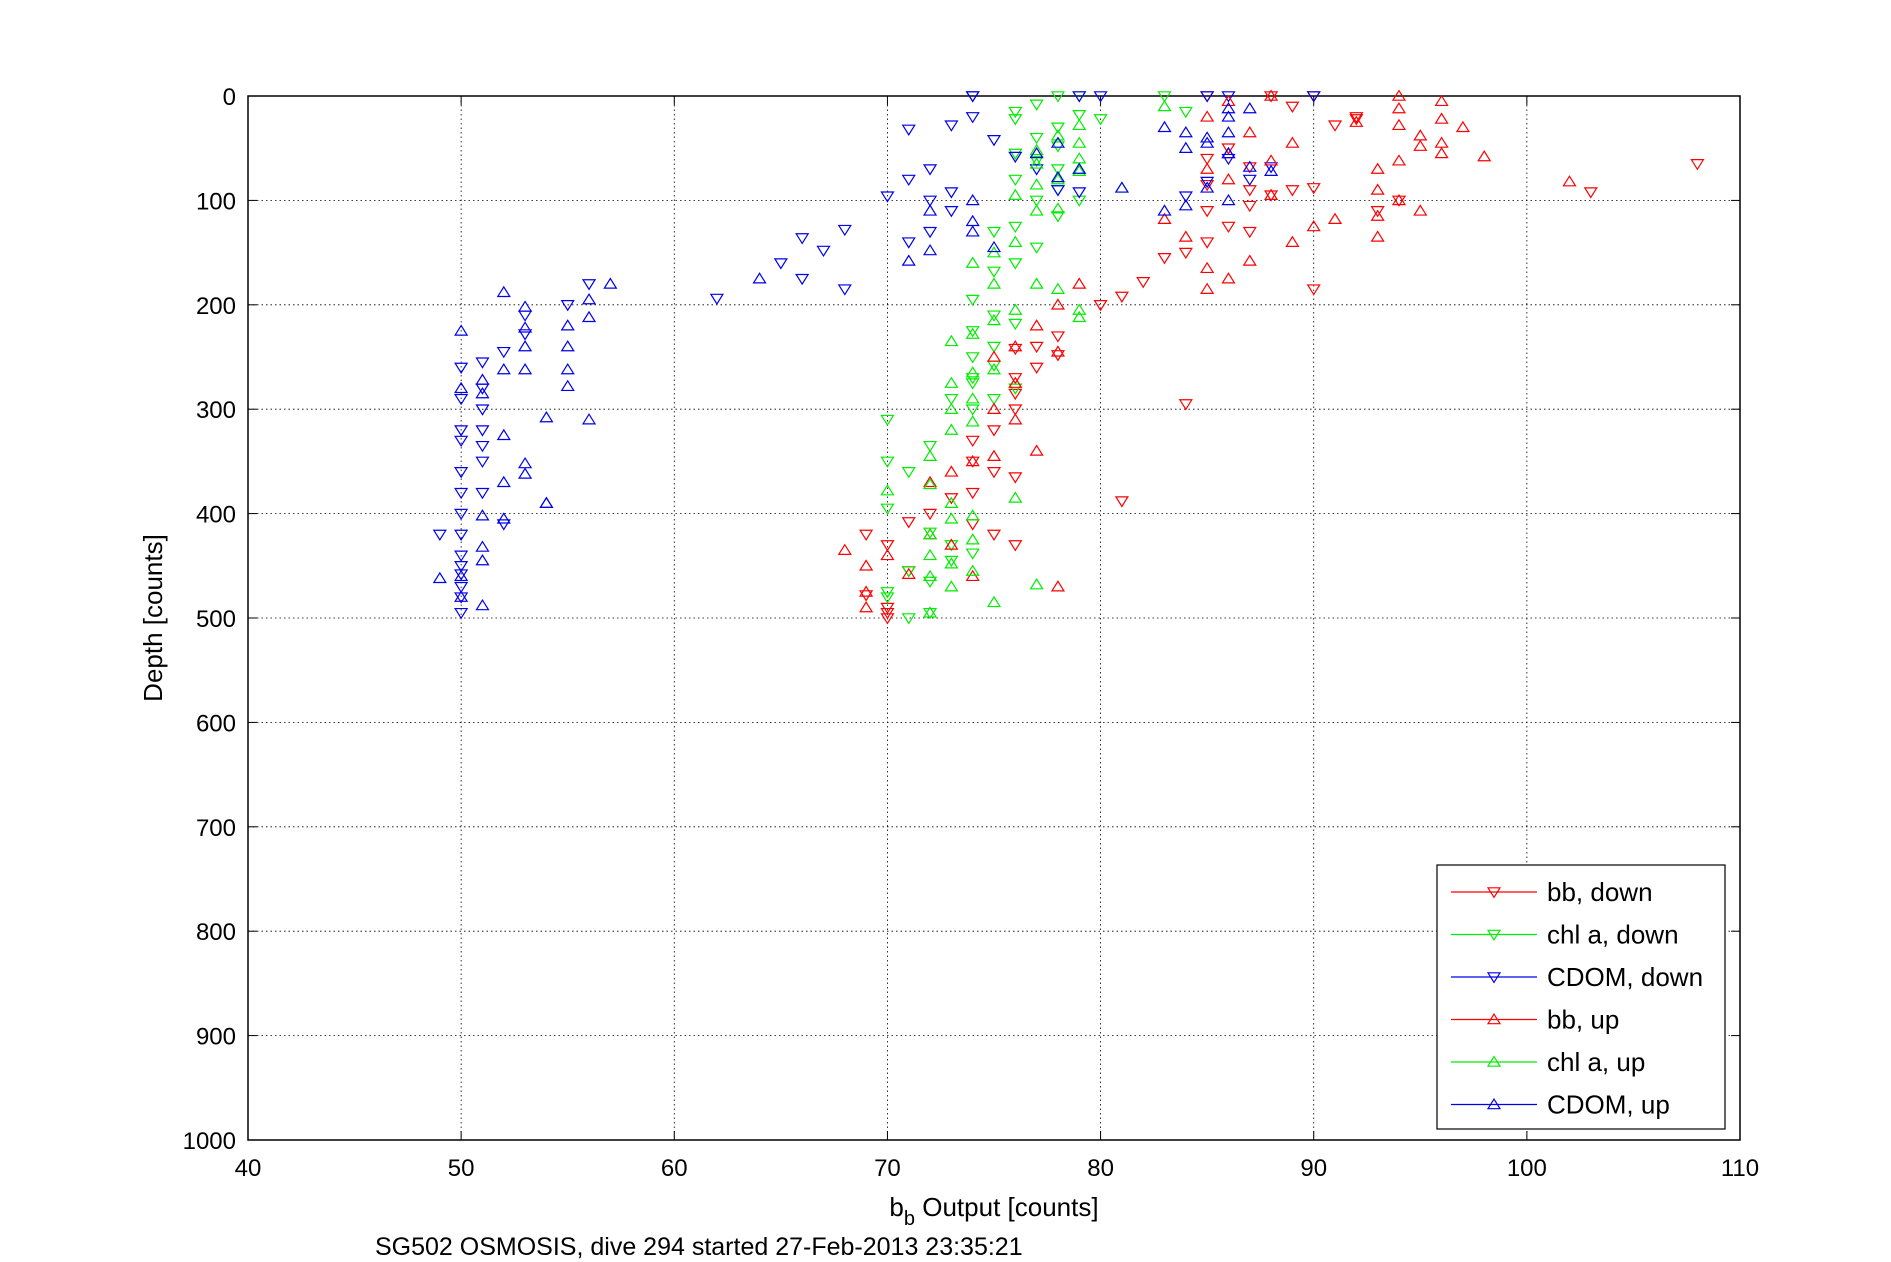 This screenshot has height=1262, width=1891. What do you see at coordinates (1596, 1062) in the screenshot?
I see `legend-label: chl a, up` at bounding box center [1596, 1062].